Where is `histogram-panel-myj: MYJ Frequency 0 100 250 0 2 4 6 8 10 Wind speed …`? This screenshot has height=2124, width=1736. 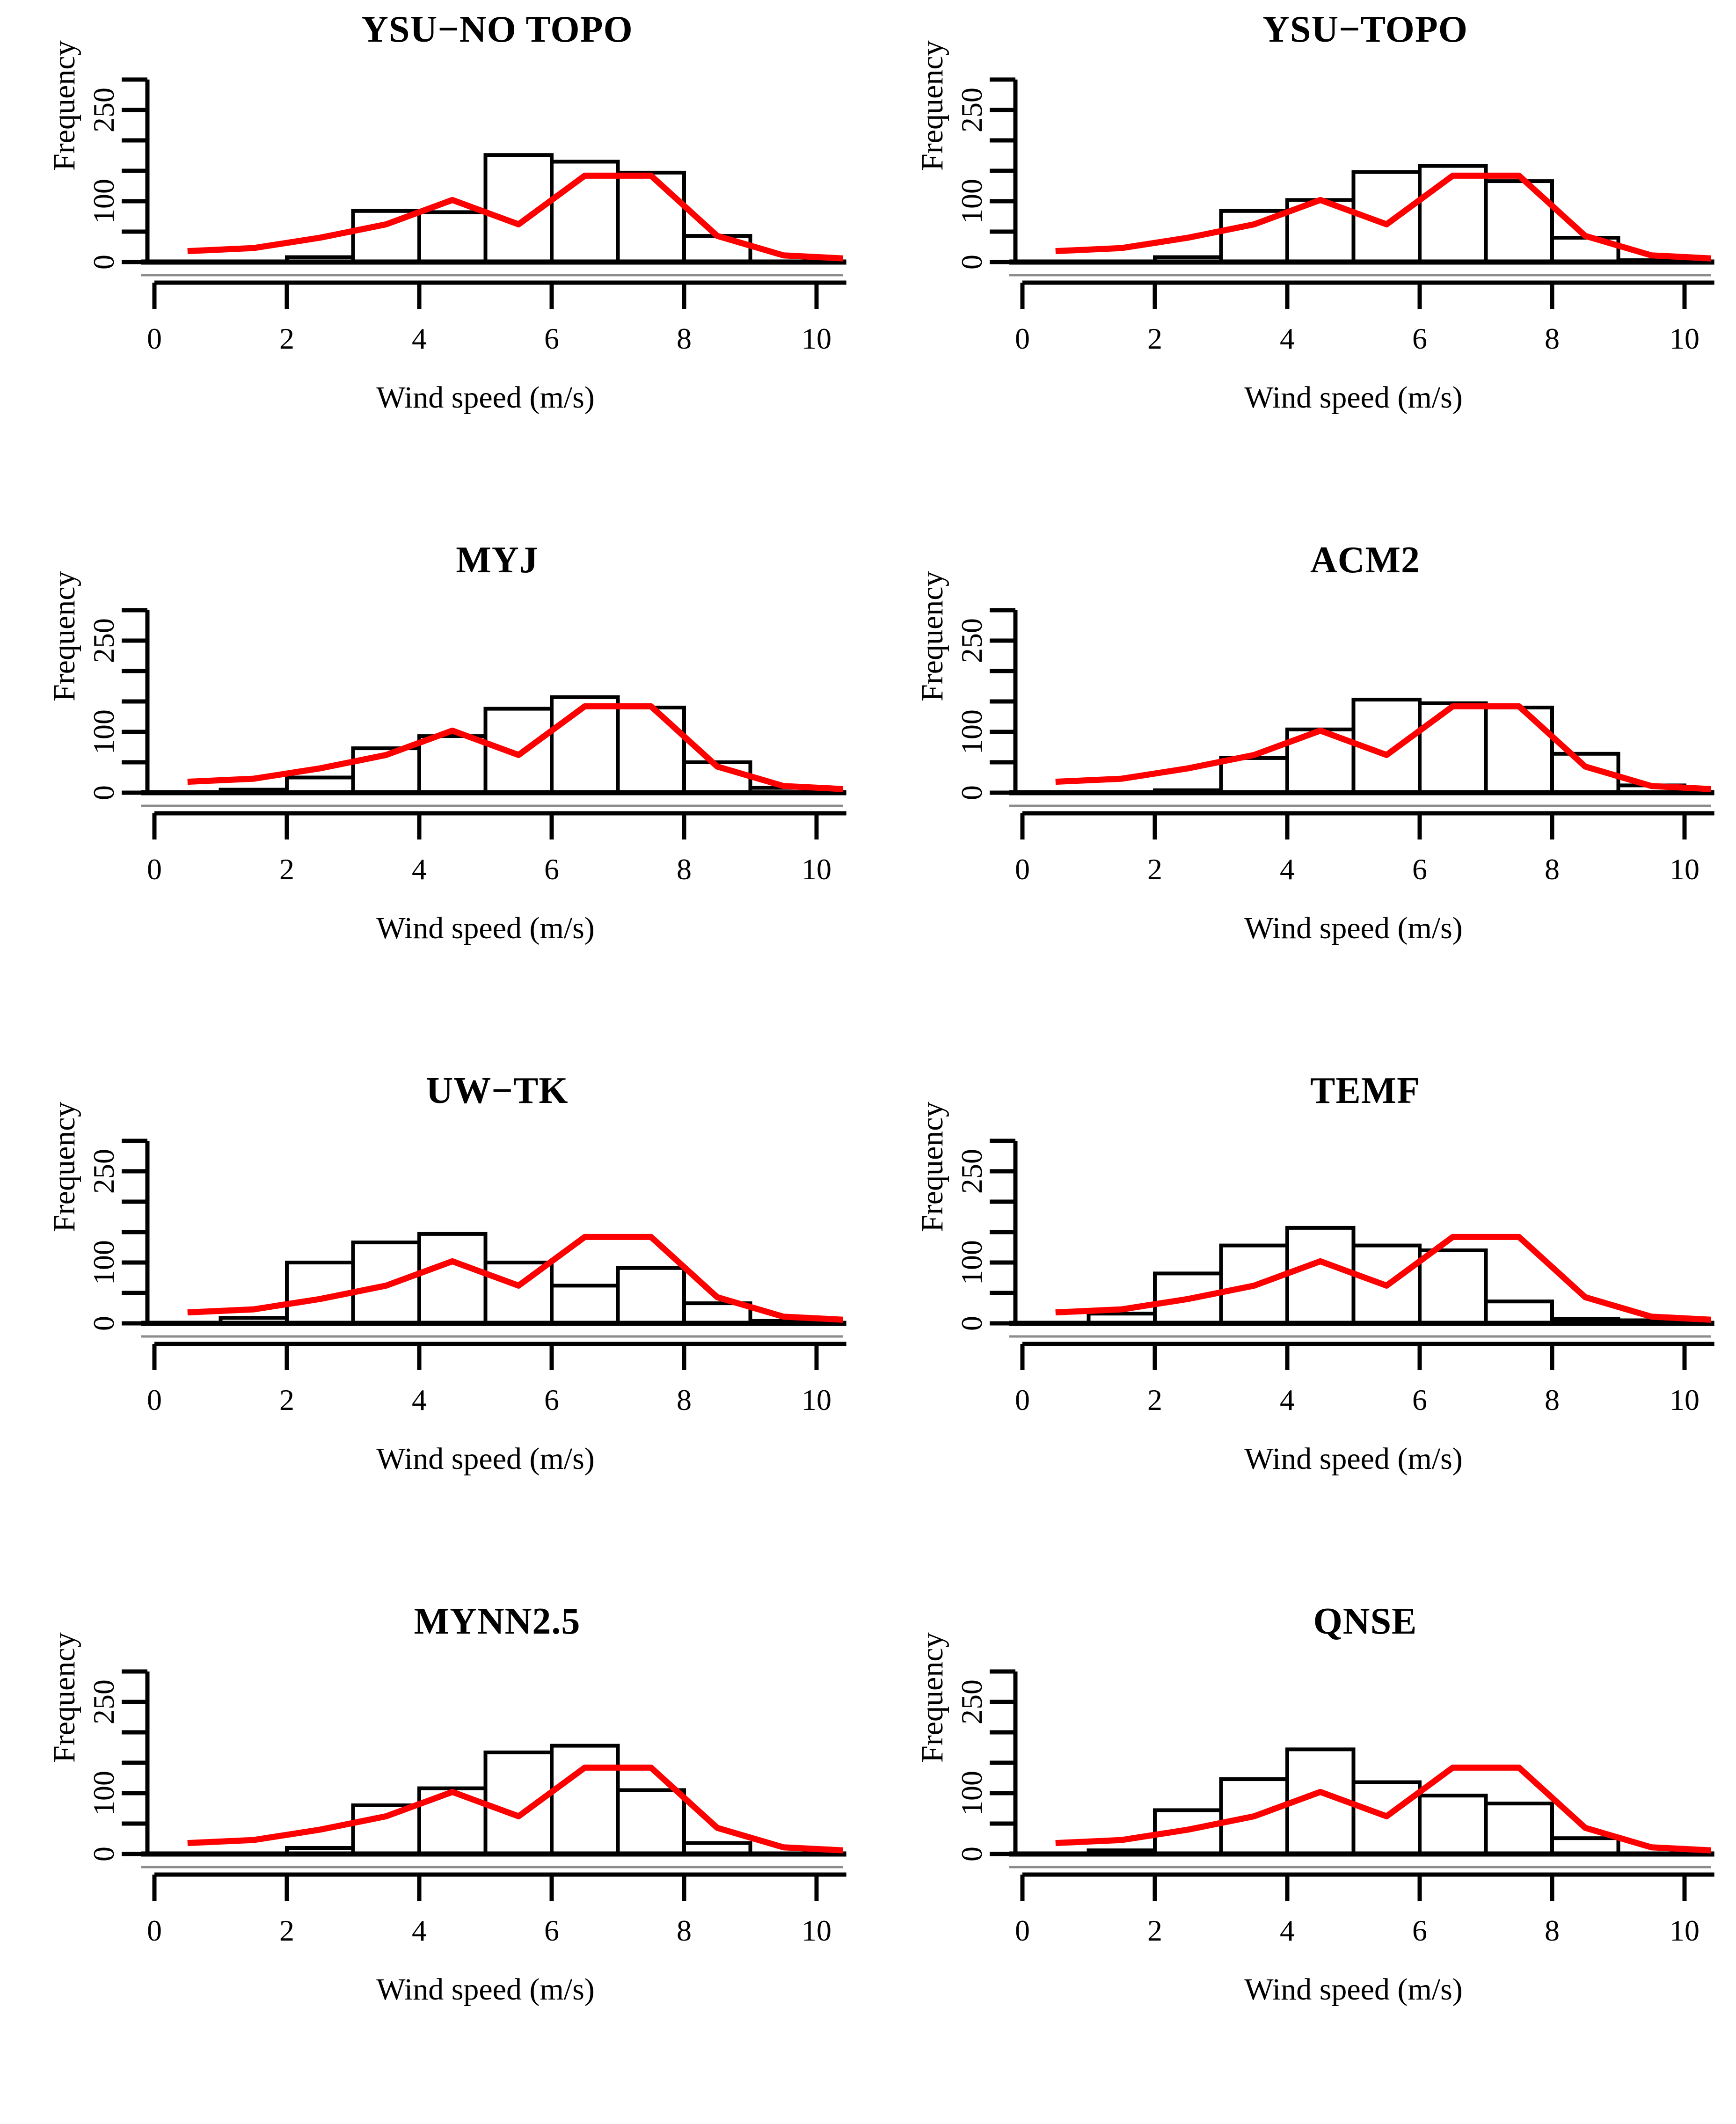
histogram-panel-myj: MYJ Frequency 0 100 250 0 2 4 6 8 10 Wind speed … is located at coordinates (434, 796).